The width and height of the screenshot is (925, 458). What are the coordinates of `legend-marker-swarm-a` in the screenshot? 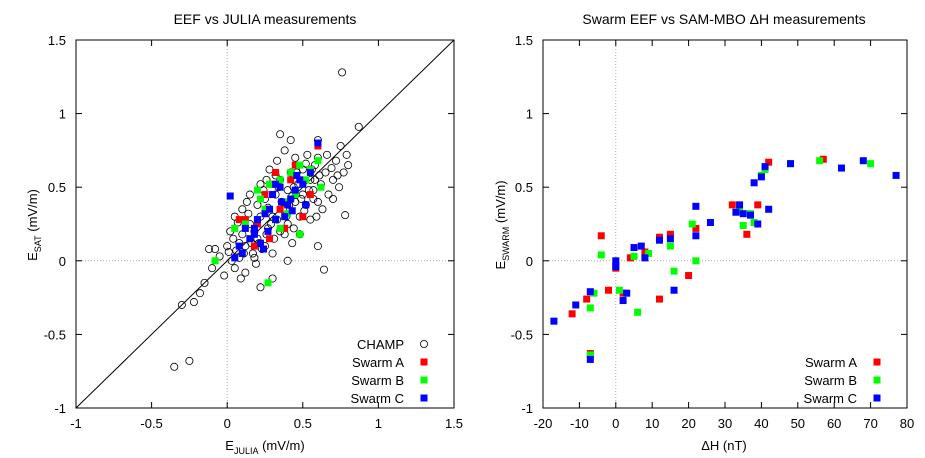 It's located at (424, 362).